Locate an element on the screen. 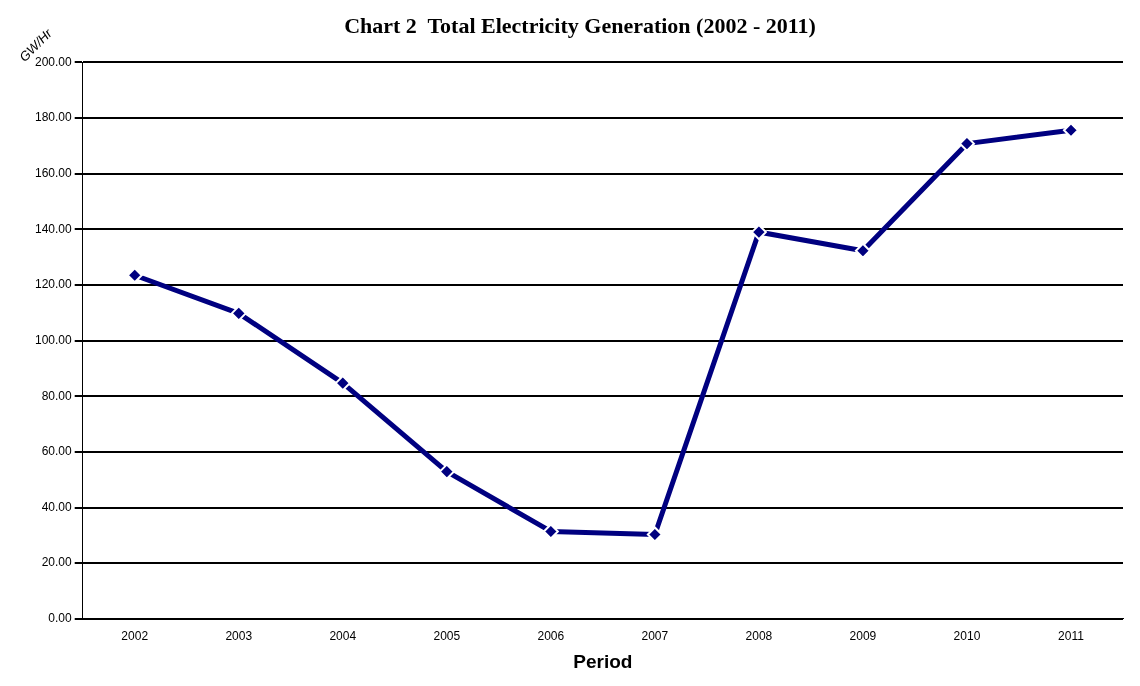 This screenshot has width=1140, height=686. point is located at coordinates (758, 232).